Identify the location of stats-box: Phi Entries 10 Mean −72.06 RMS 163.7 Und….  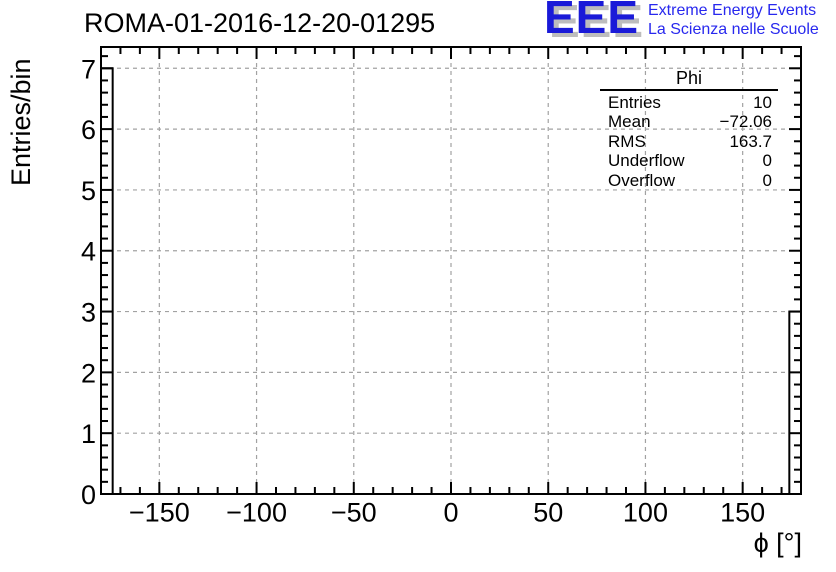
(689, 129).